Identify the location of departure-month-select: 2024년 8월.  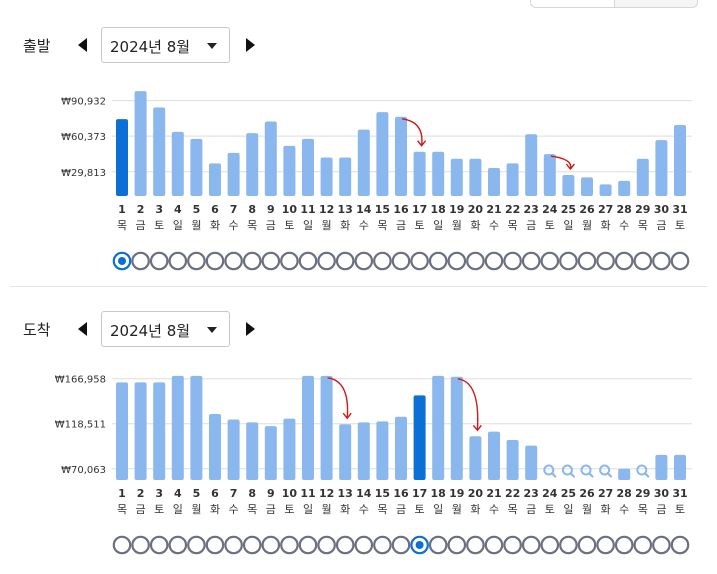
(165, 45).